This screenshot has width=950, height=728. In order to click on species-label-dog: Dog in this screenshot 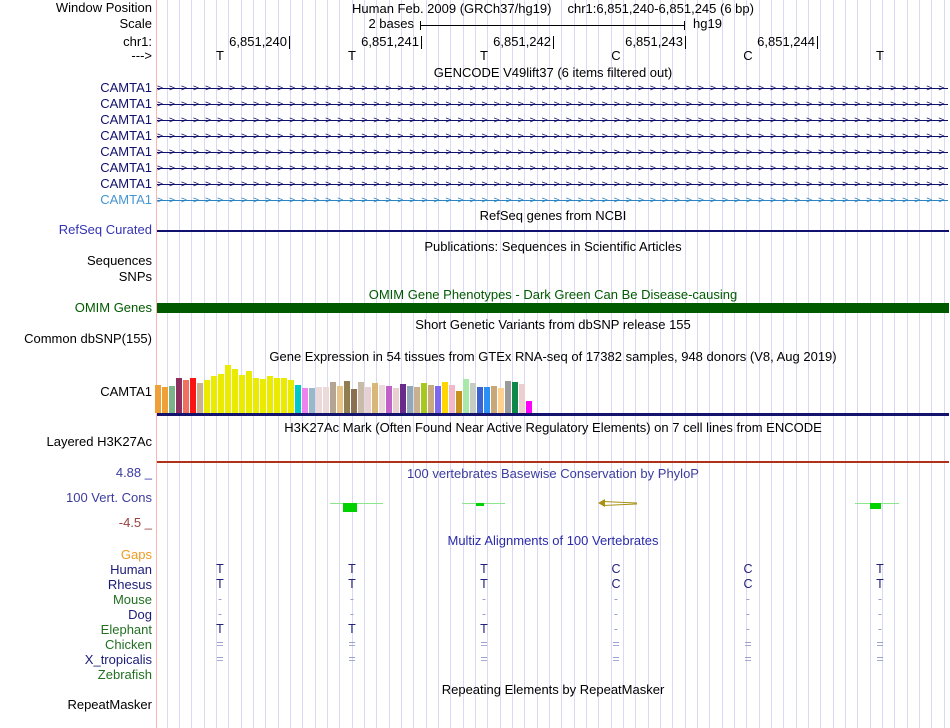, I will do `click(140, 614)`.